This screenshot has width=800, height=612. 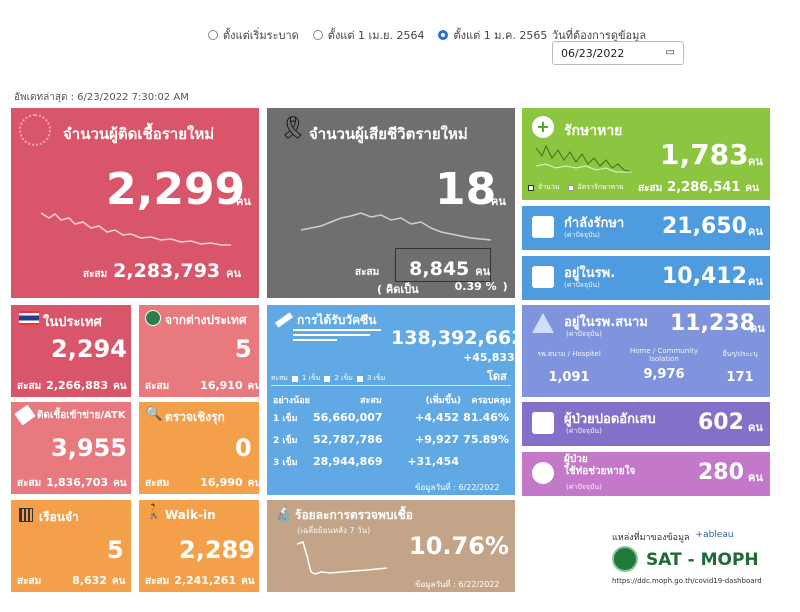 What do you see at coordinates (72, 482) in the screenshot?
I see `atk-cumulative: สะสม 1,836,703 คน` at bounding box center [72, 482].